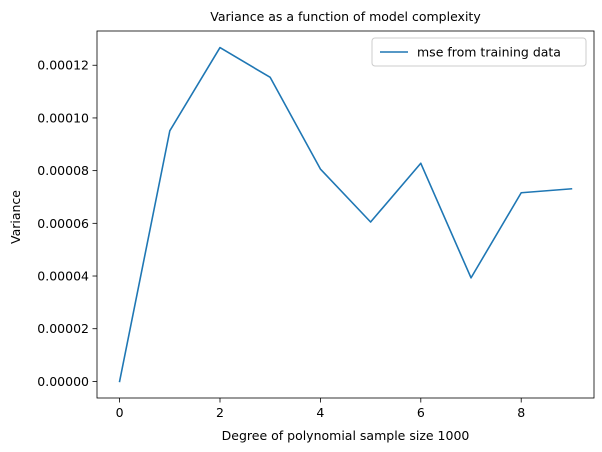  What do you see at coordinates (346, 435) in the screenshot?
I see `x-axis-label: Degree of polynomial sample size 1000` at bounding box center [346, 435].